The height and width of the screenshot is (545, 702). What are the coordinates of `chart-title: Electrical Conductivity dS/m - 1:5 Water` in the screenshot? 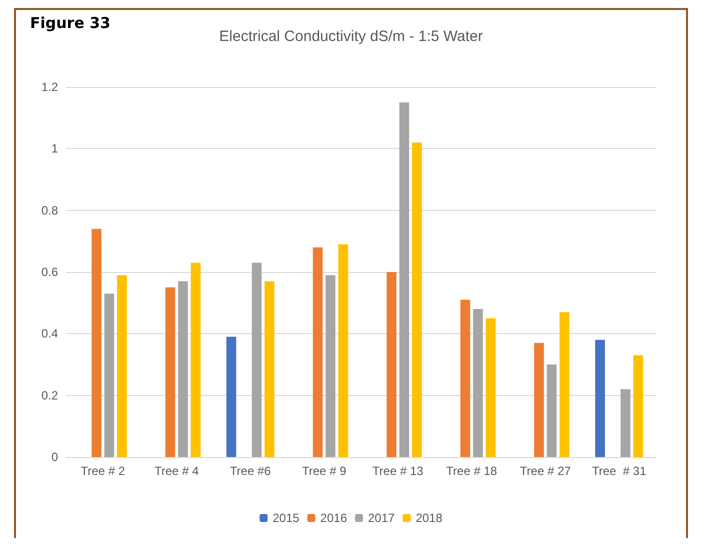 It's located at (351, 36).